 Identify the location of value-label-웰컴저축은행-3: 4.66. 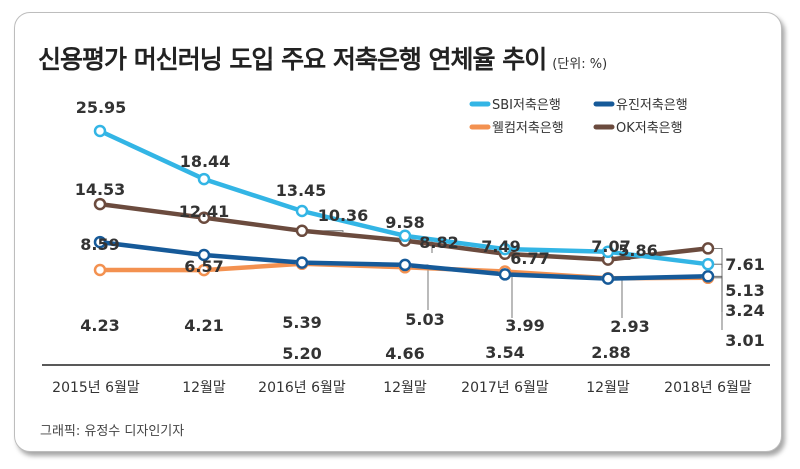
(404, 353).